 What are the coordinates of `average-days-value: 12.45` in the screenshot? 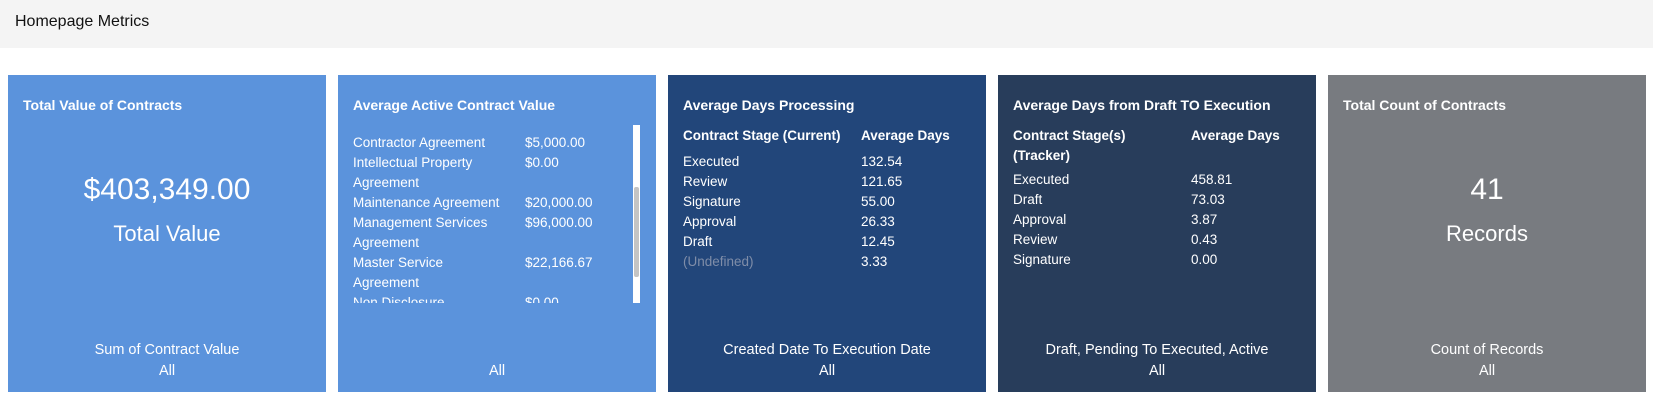 It's located at (878, 241).